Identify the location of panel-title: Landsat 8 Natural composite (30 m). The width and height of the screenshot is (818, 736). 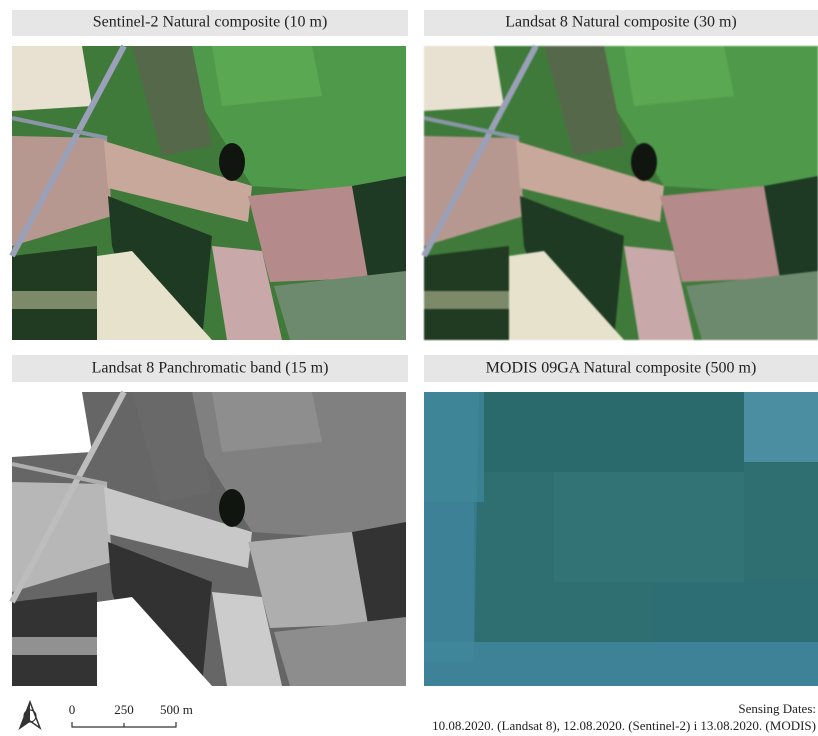
(621, 22).